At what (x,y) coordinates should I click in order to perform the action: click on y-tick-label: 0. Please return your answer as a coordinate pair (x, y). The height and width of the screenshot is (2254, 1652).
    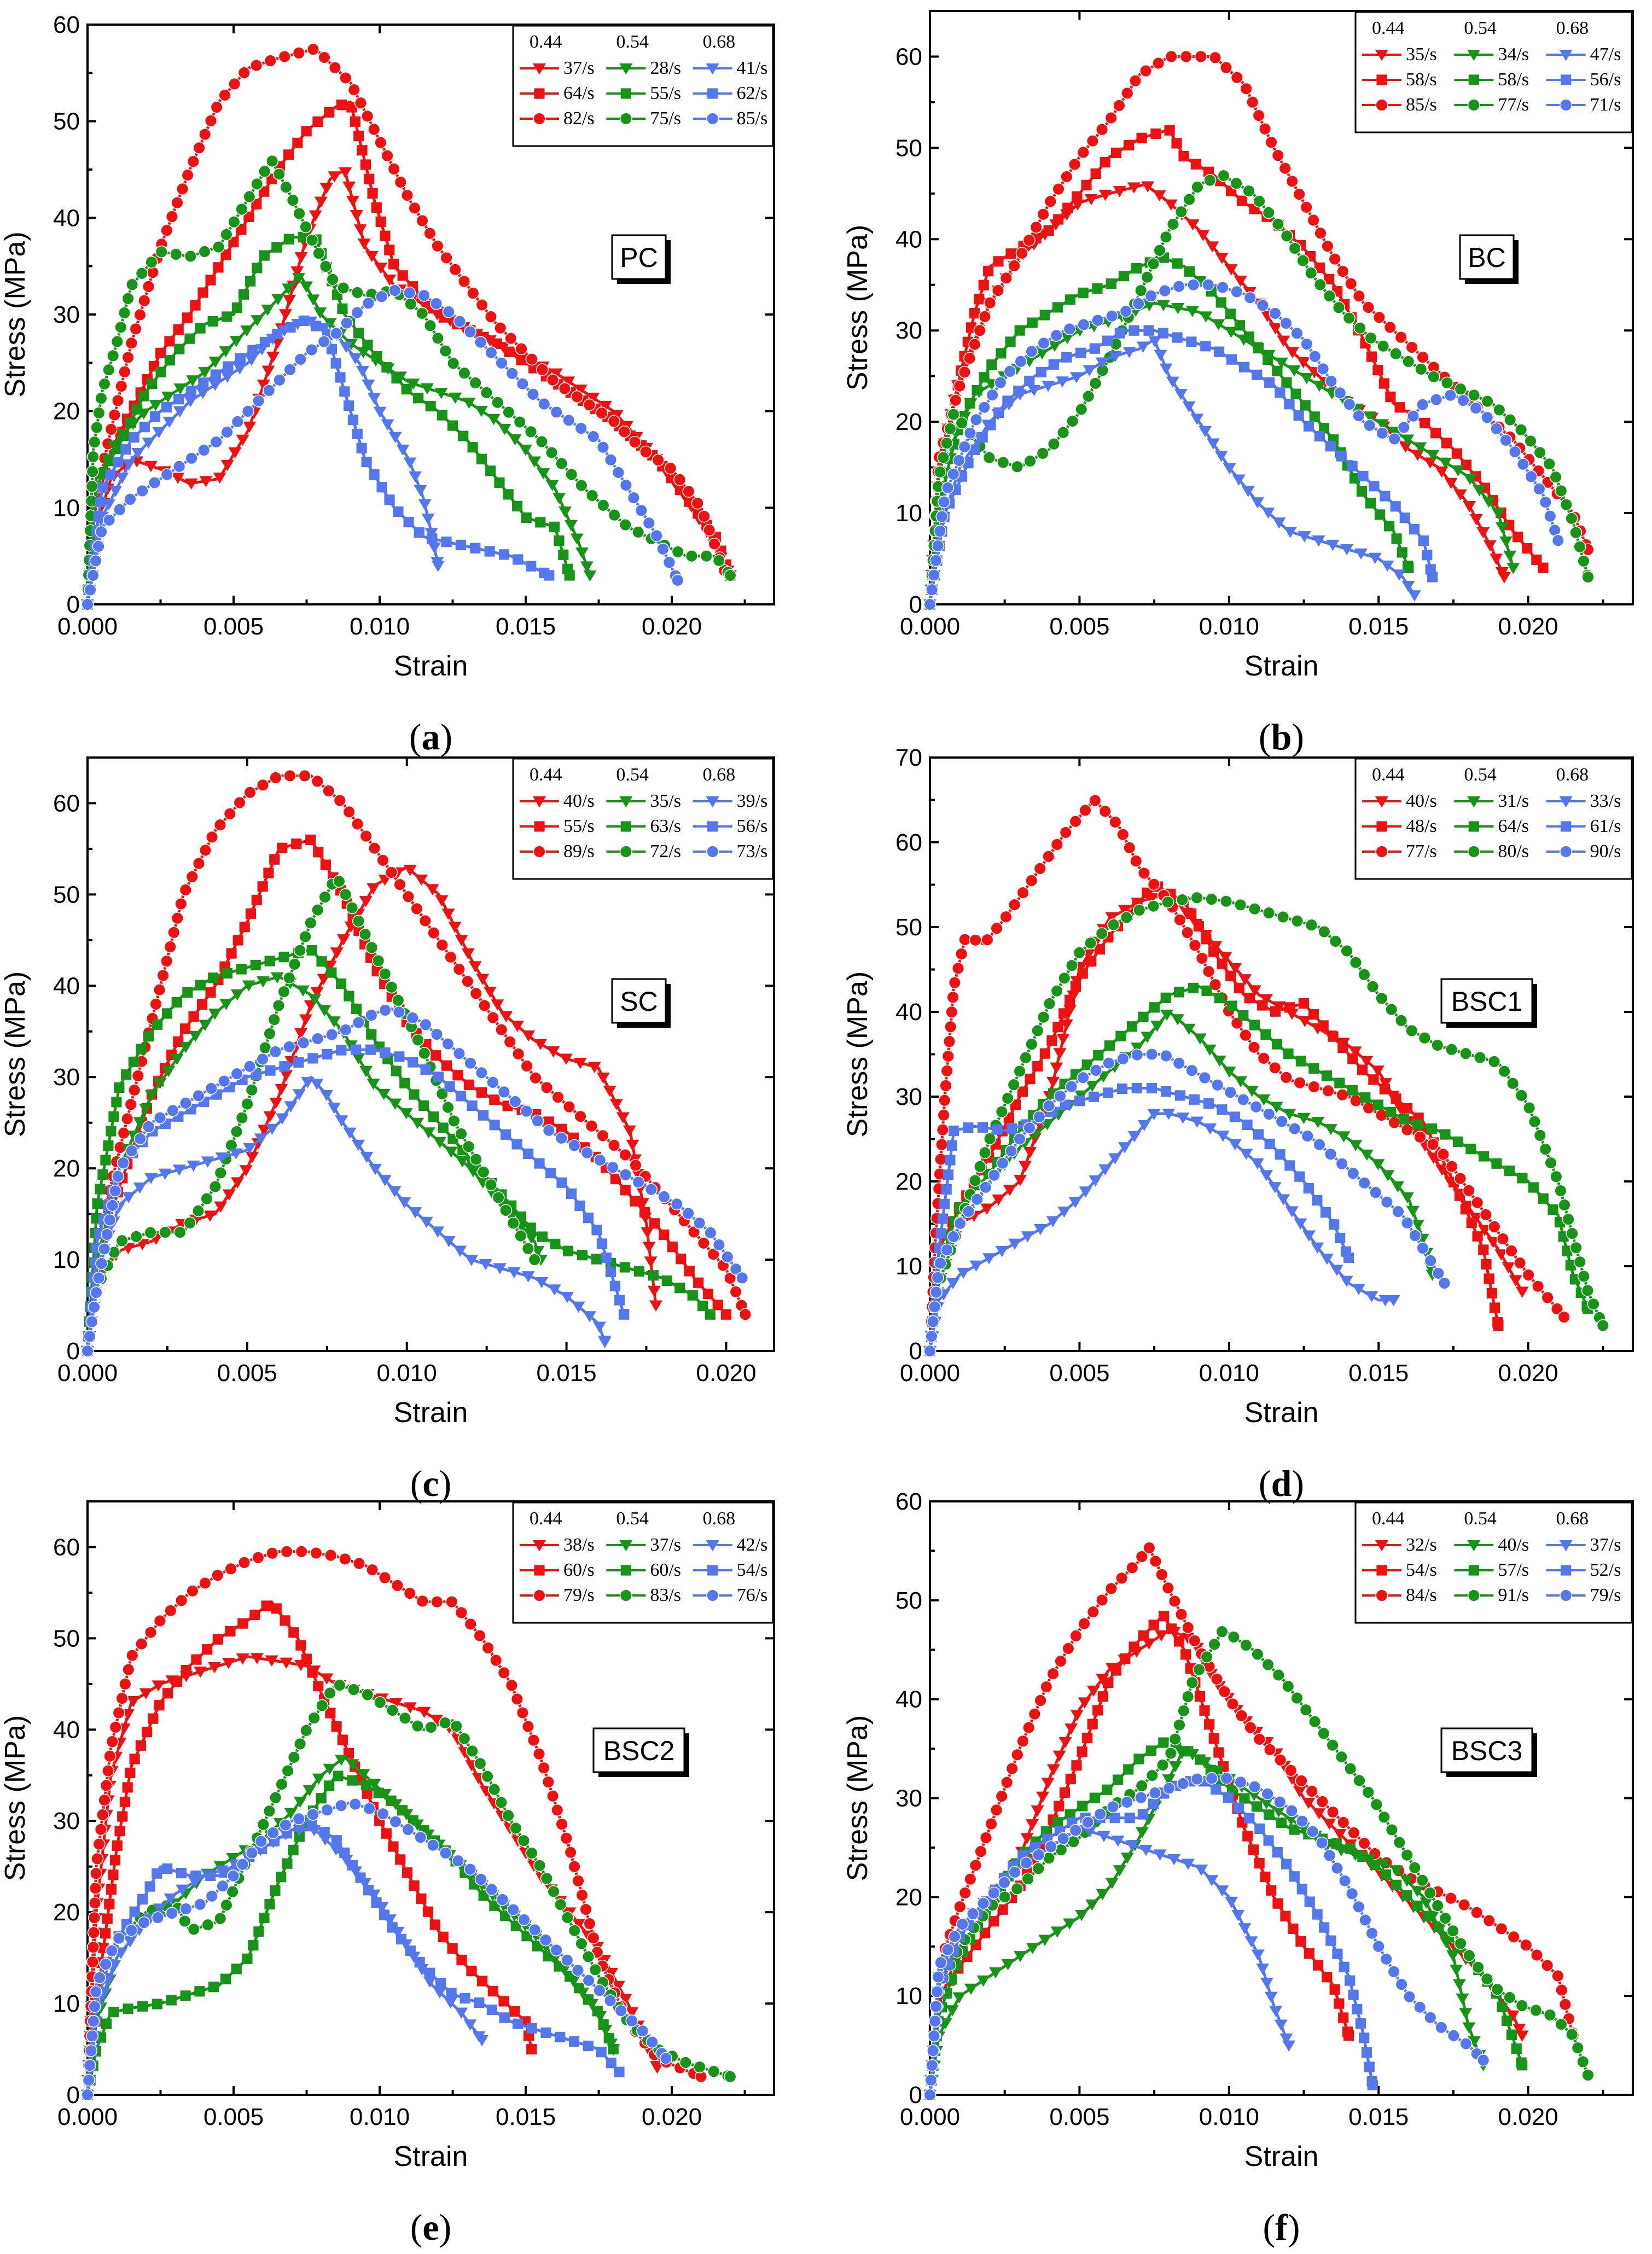
    Looking at the image, I should click on (73, 2095).